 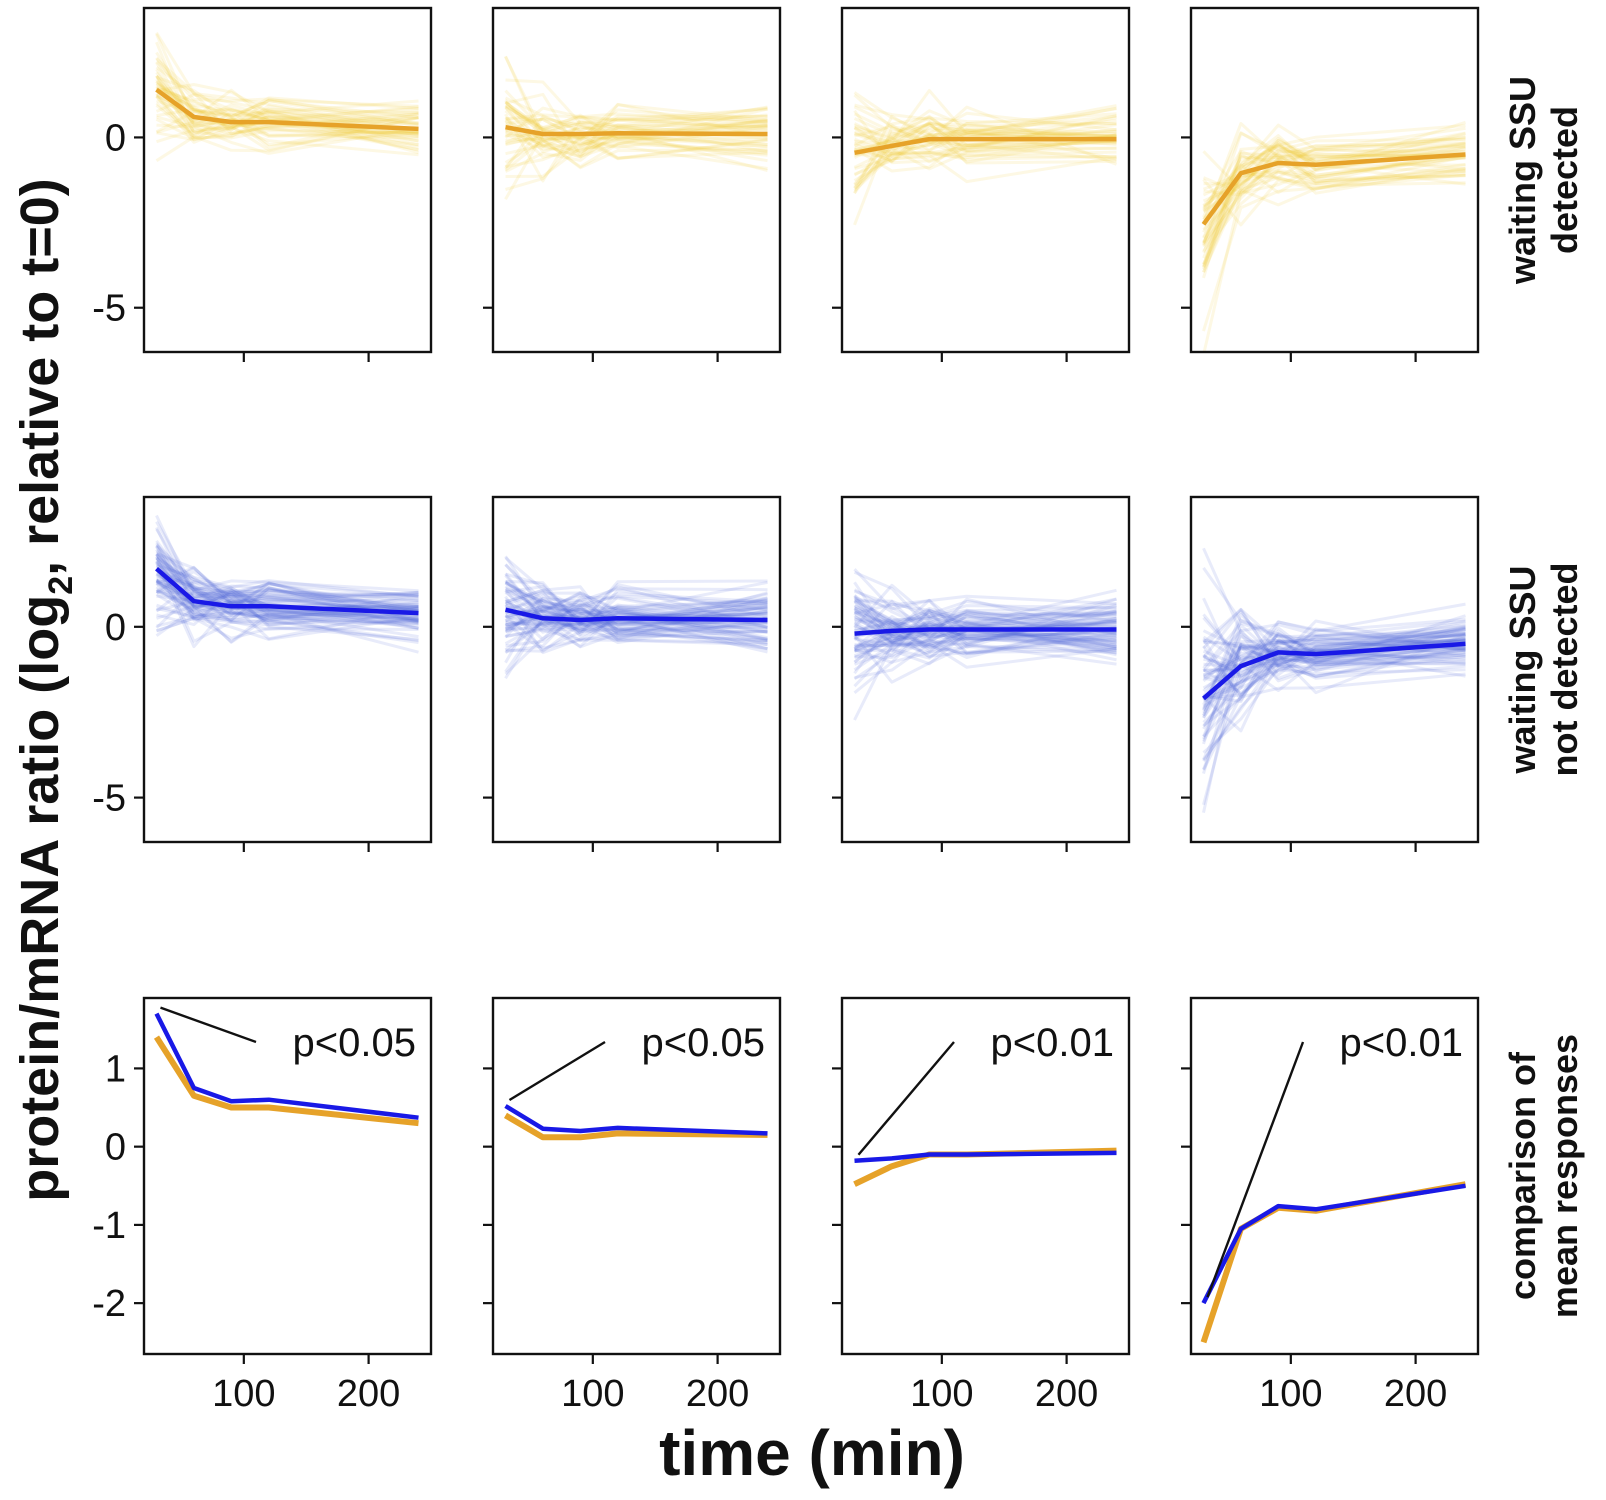 I want to click on row-label-line: waiting SSU, so click(x=1522, y=669).